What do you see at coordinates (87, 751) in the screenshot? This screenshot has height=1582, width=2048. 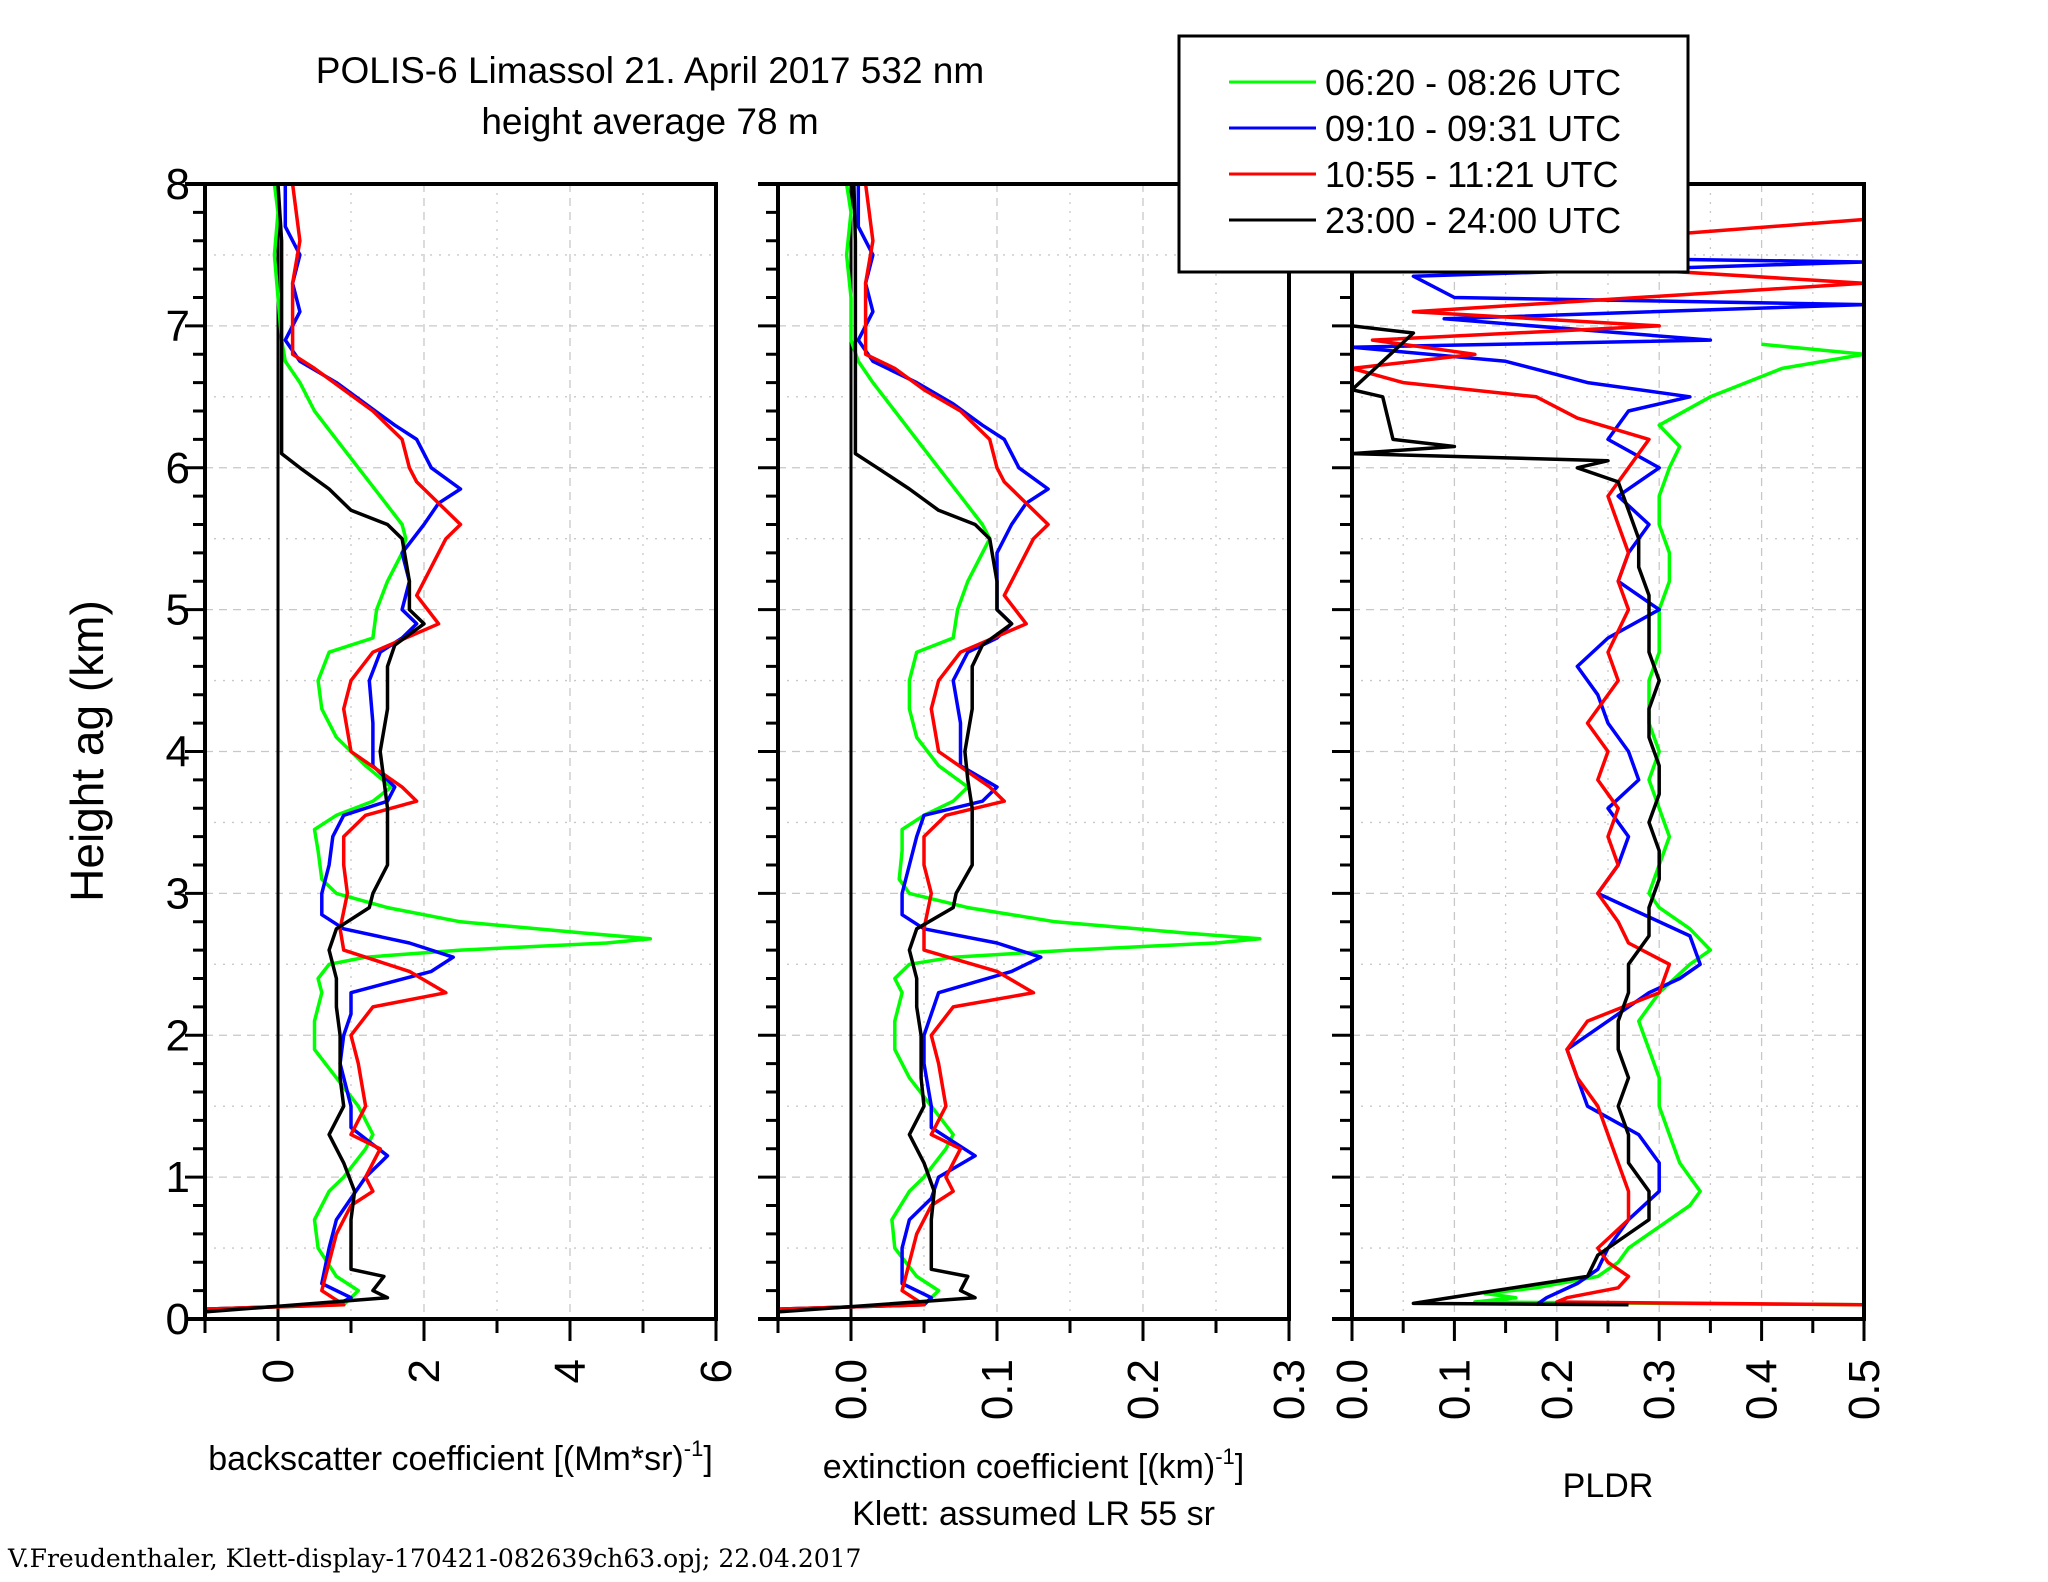 I see `y-axis-label: Height ag (km)` at bounding box center [87, 751].